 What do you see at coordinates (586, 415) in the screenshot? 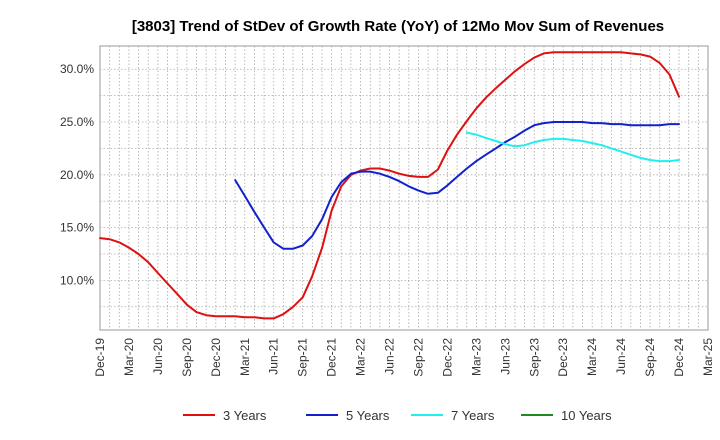
I see `legend-label-10-years: 10 Years` at bounding box center [586, 415].